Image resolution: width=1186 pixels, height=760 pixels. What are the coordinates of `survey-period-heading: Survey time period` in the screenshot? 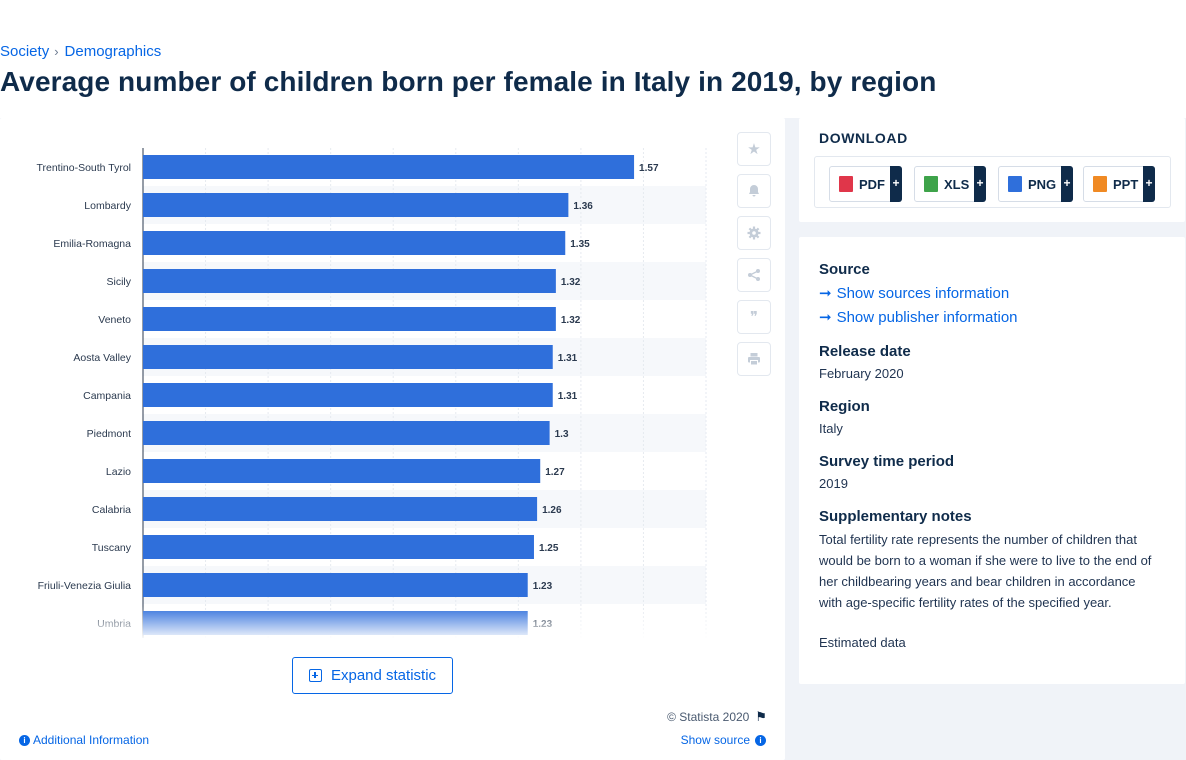 It's located at (887, 461).